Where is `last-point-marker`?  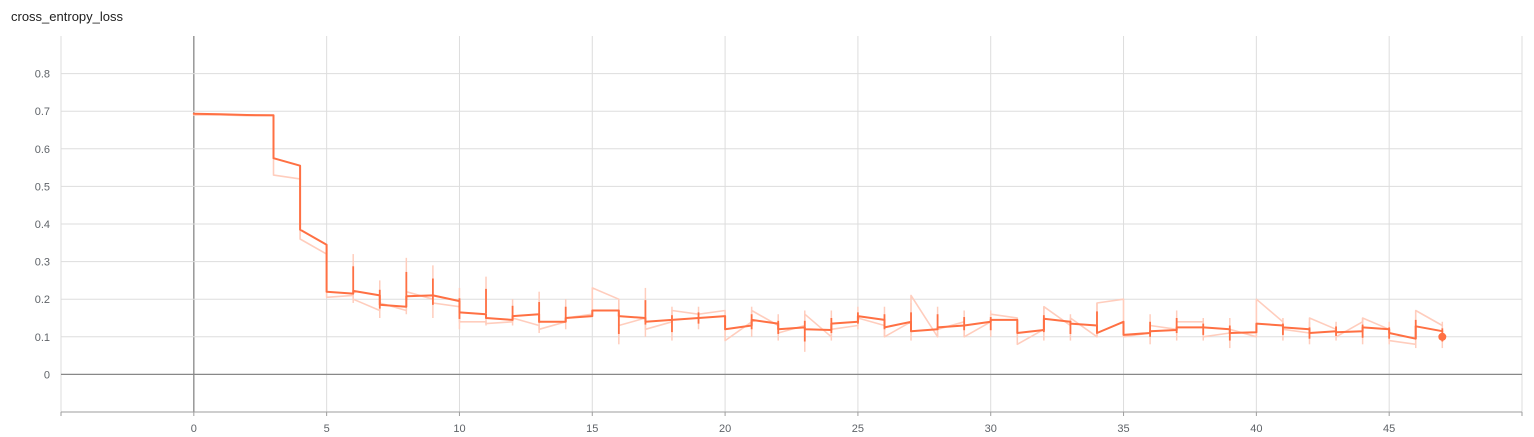 last-point-marker is located at coordinates (1442, 336).